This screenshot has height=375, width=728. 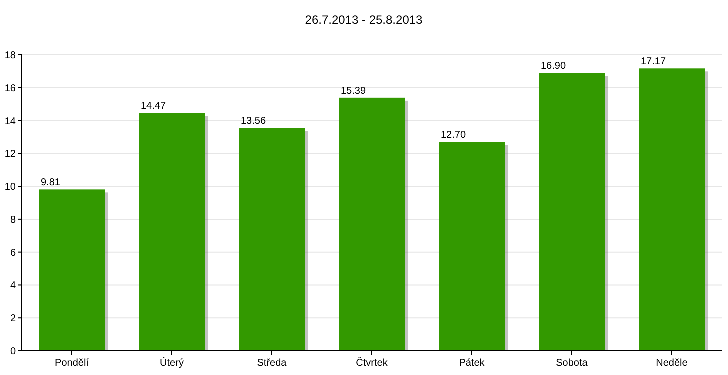 I want to click on x-tick-label: Čtvrtek, so click(x=372, y=363).